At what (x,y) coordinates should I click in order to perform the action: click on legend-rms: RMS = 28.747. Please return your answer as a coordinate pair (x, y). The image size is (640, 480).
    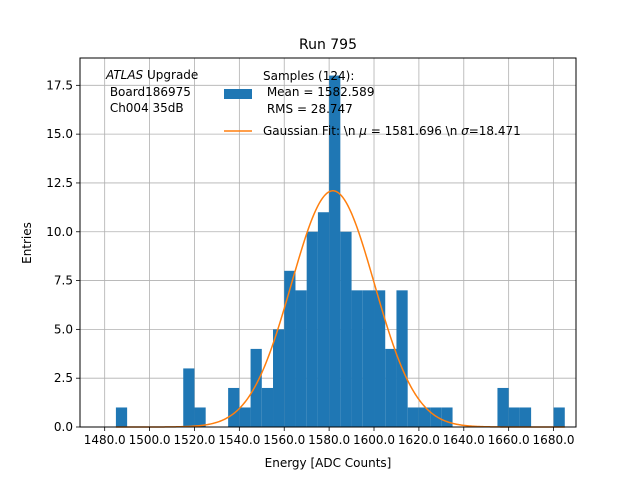
    Looking at the image, I should click on (308, 109).